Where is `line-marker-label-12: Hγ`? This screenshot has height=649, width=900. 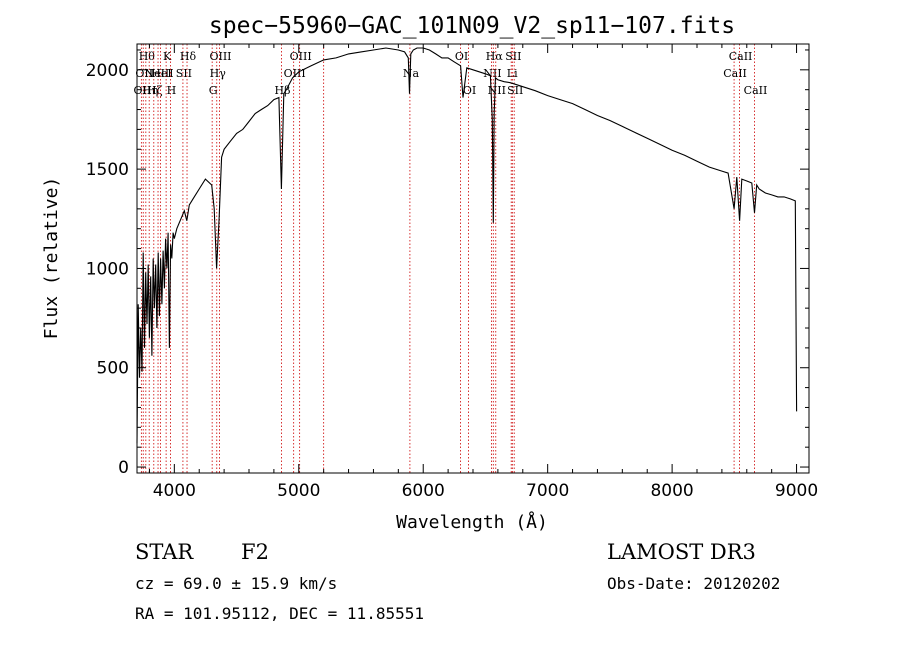
line-marker-label-12: Hγ is located at coordinates (218, 73).